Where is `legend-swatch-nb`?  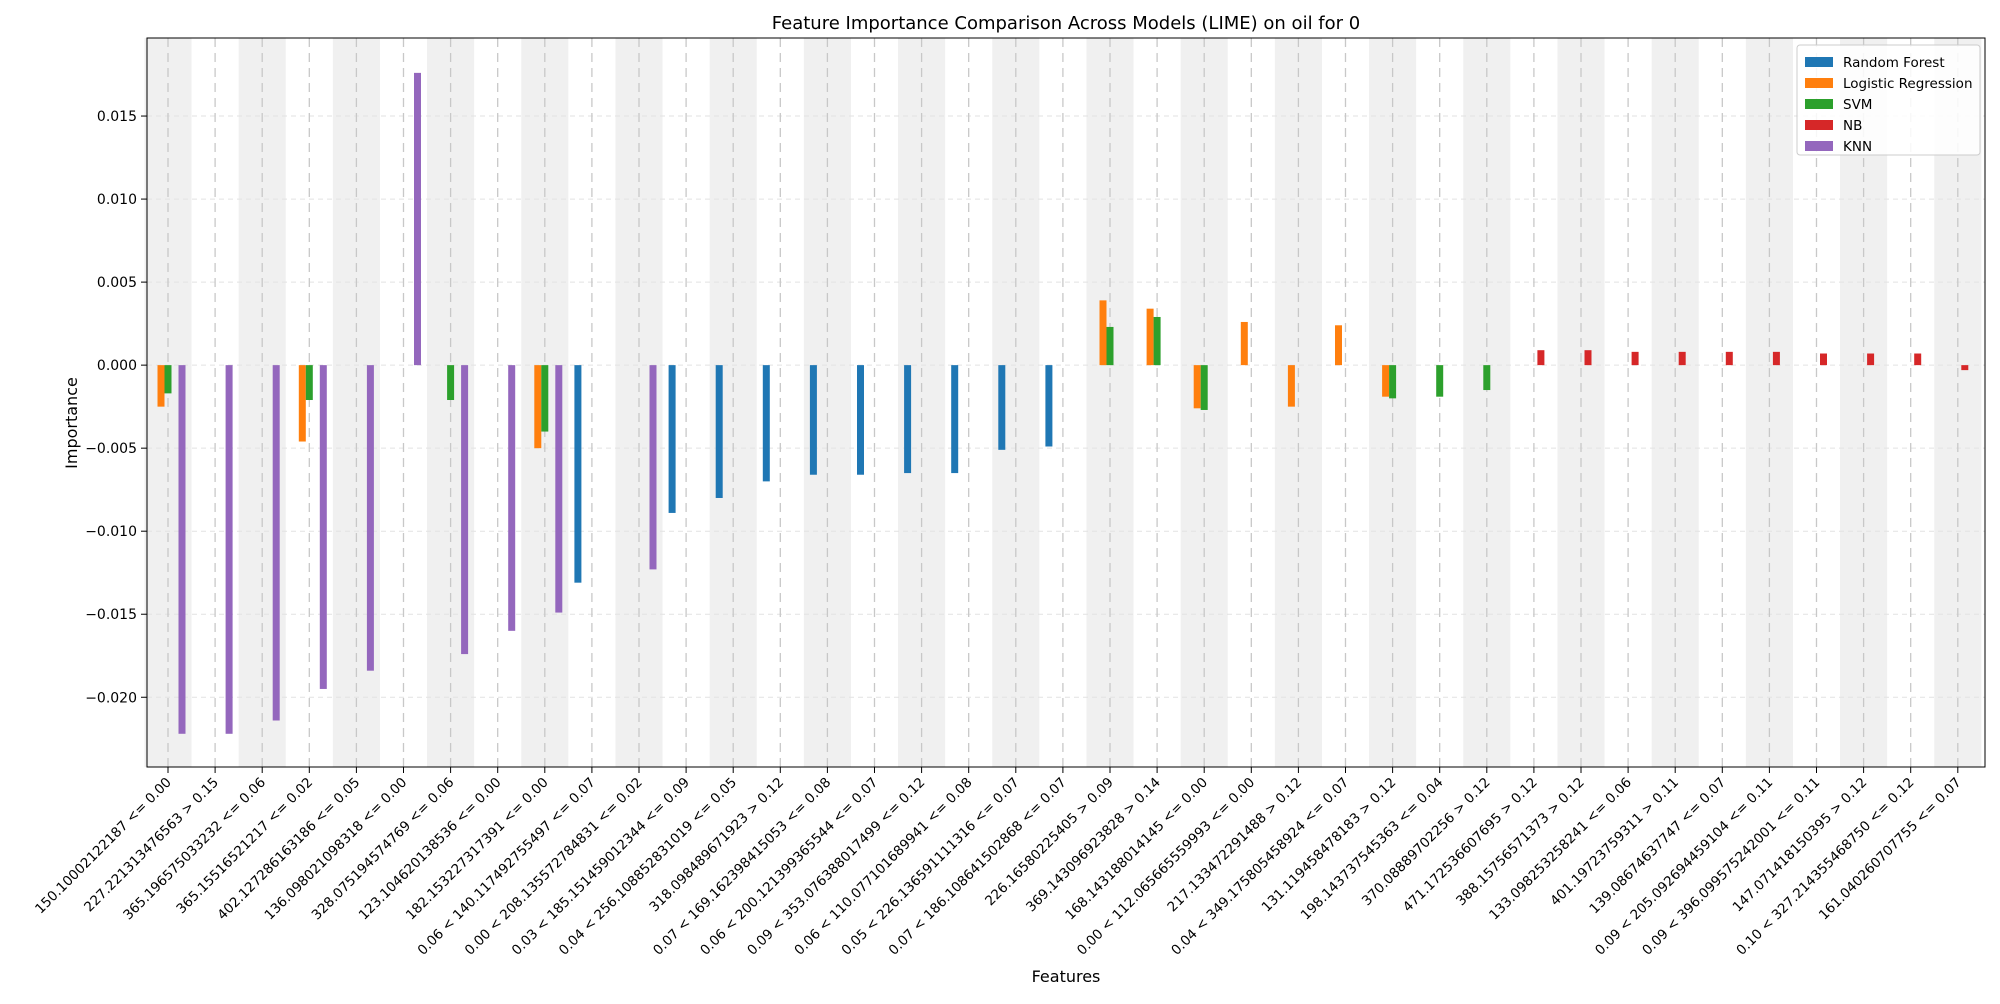 legend-swatch-nb is located at coordinates (1819, 125).